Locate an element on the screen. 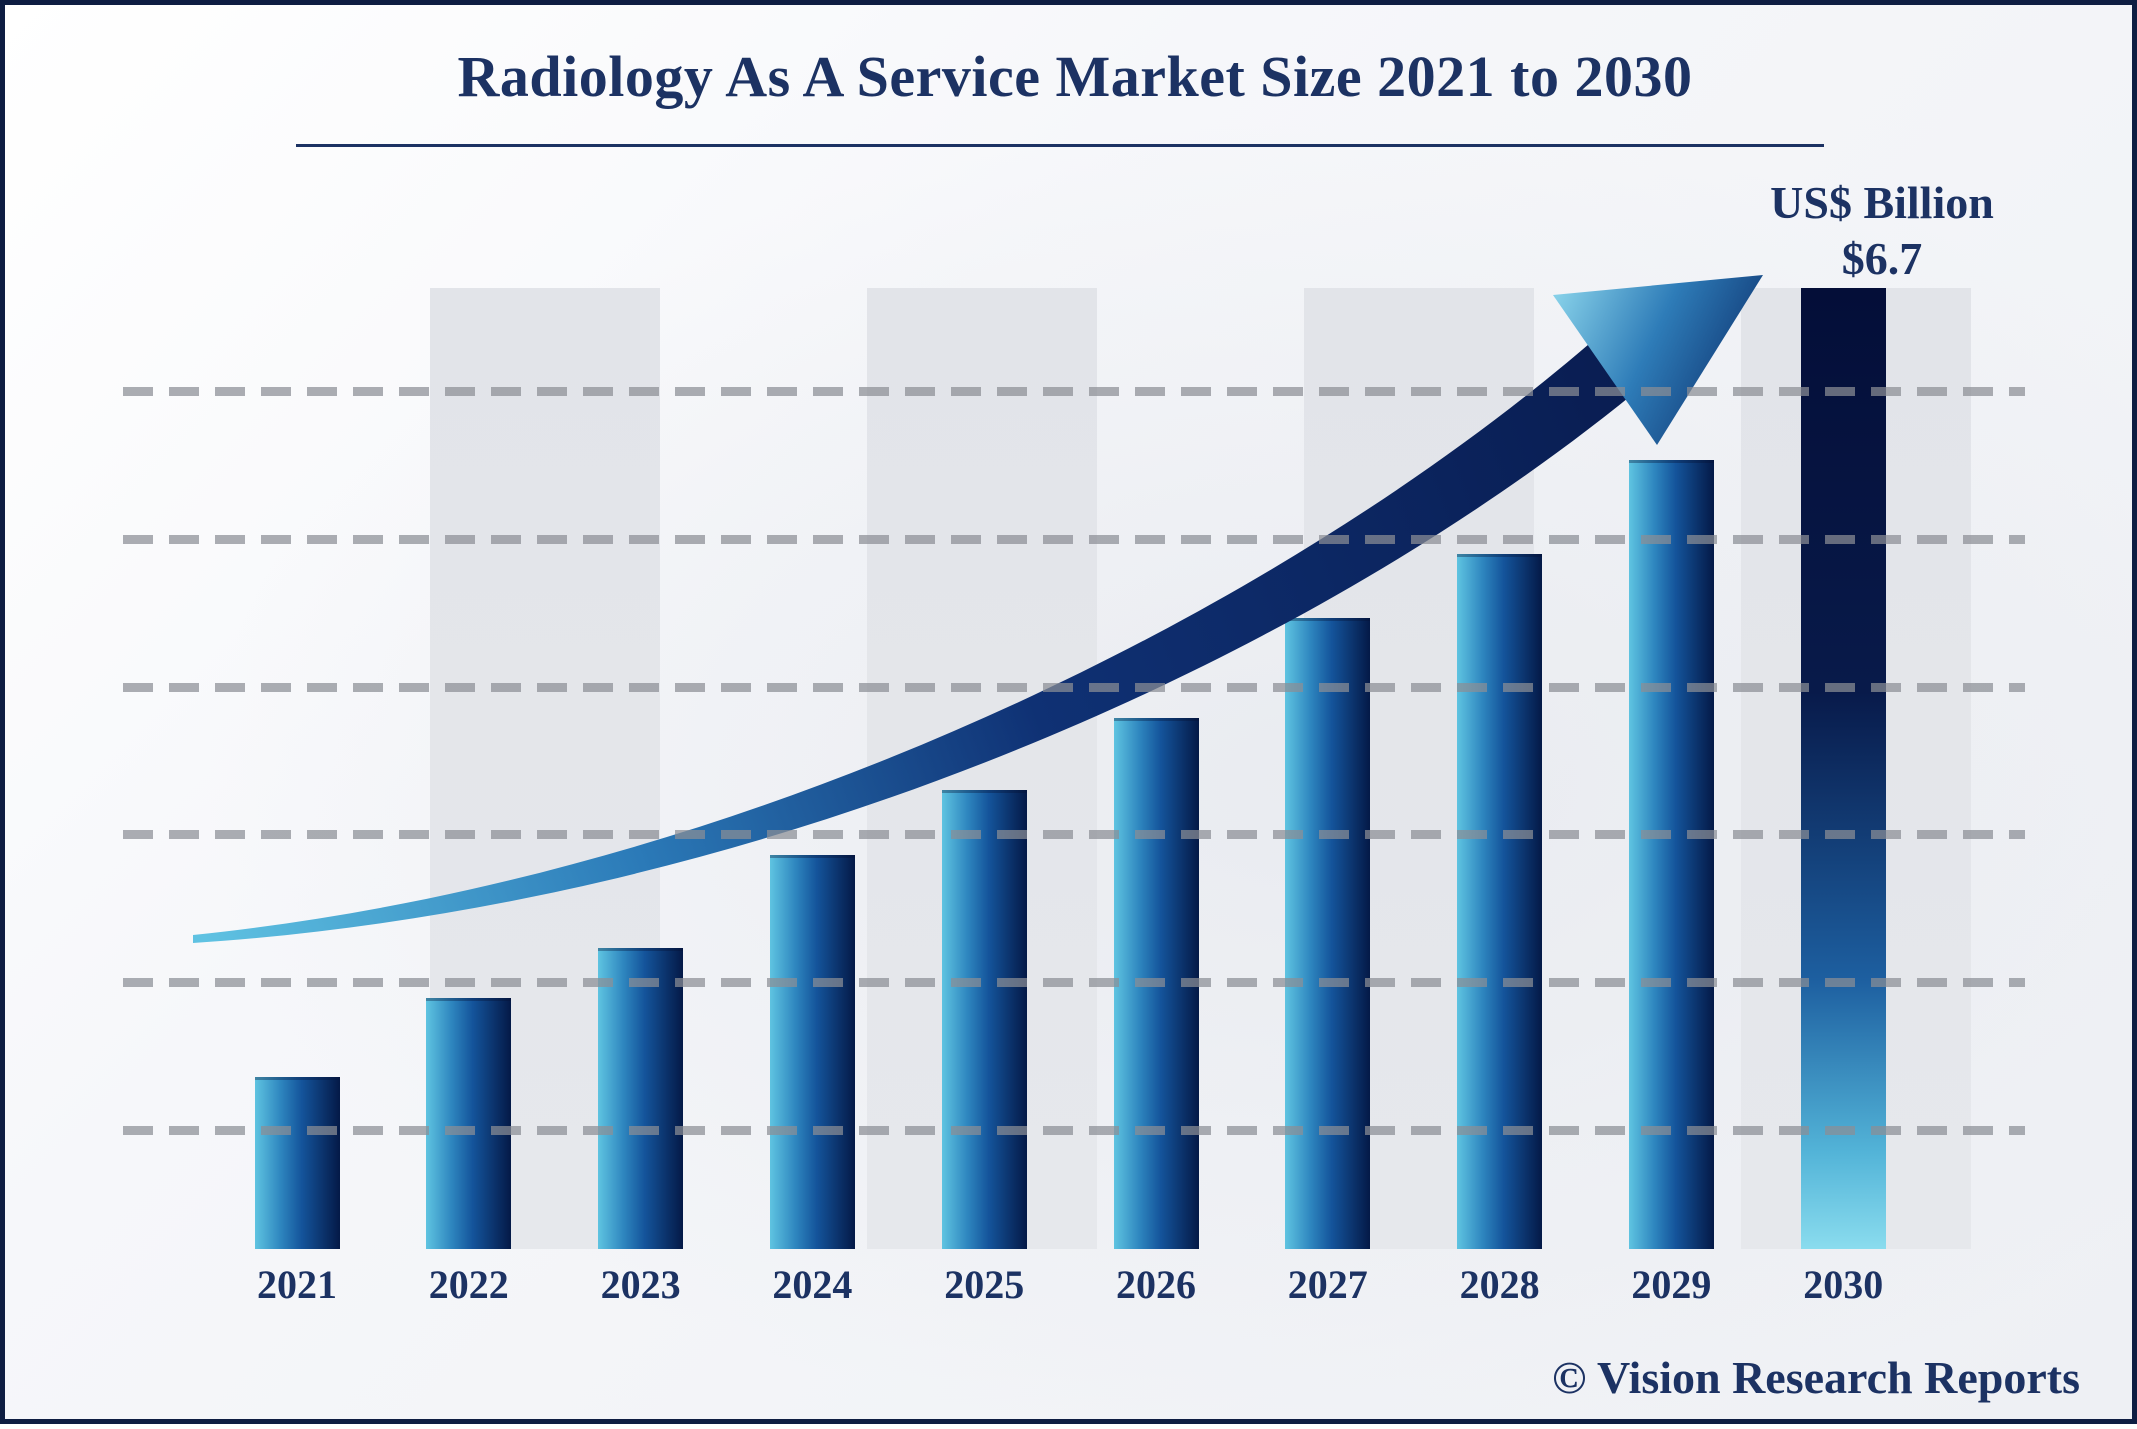 This screenshot has height=1429, width=2137. bar-2022 is located at coordinates (469, 1123).